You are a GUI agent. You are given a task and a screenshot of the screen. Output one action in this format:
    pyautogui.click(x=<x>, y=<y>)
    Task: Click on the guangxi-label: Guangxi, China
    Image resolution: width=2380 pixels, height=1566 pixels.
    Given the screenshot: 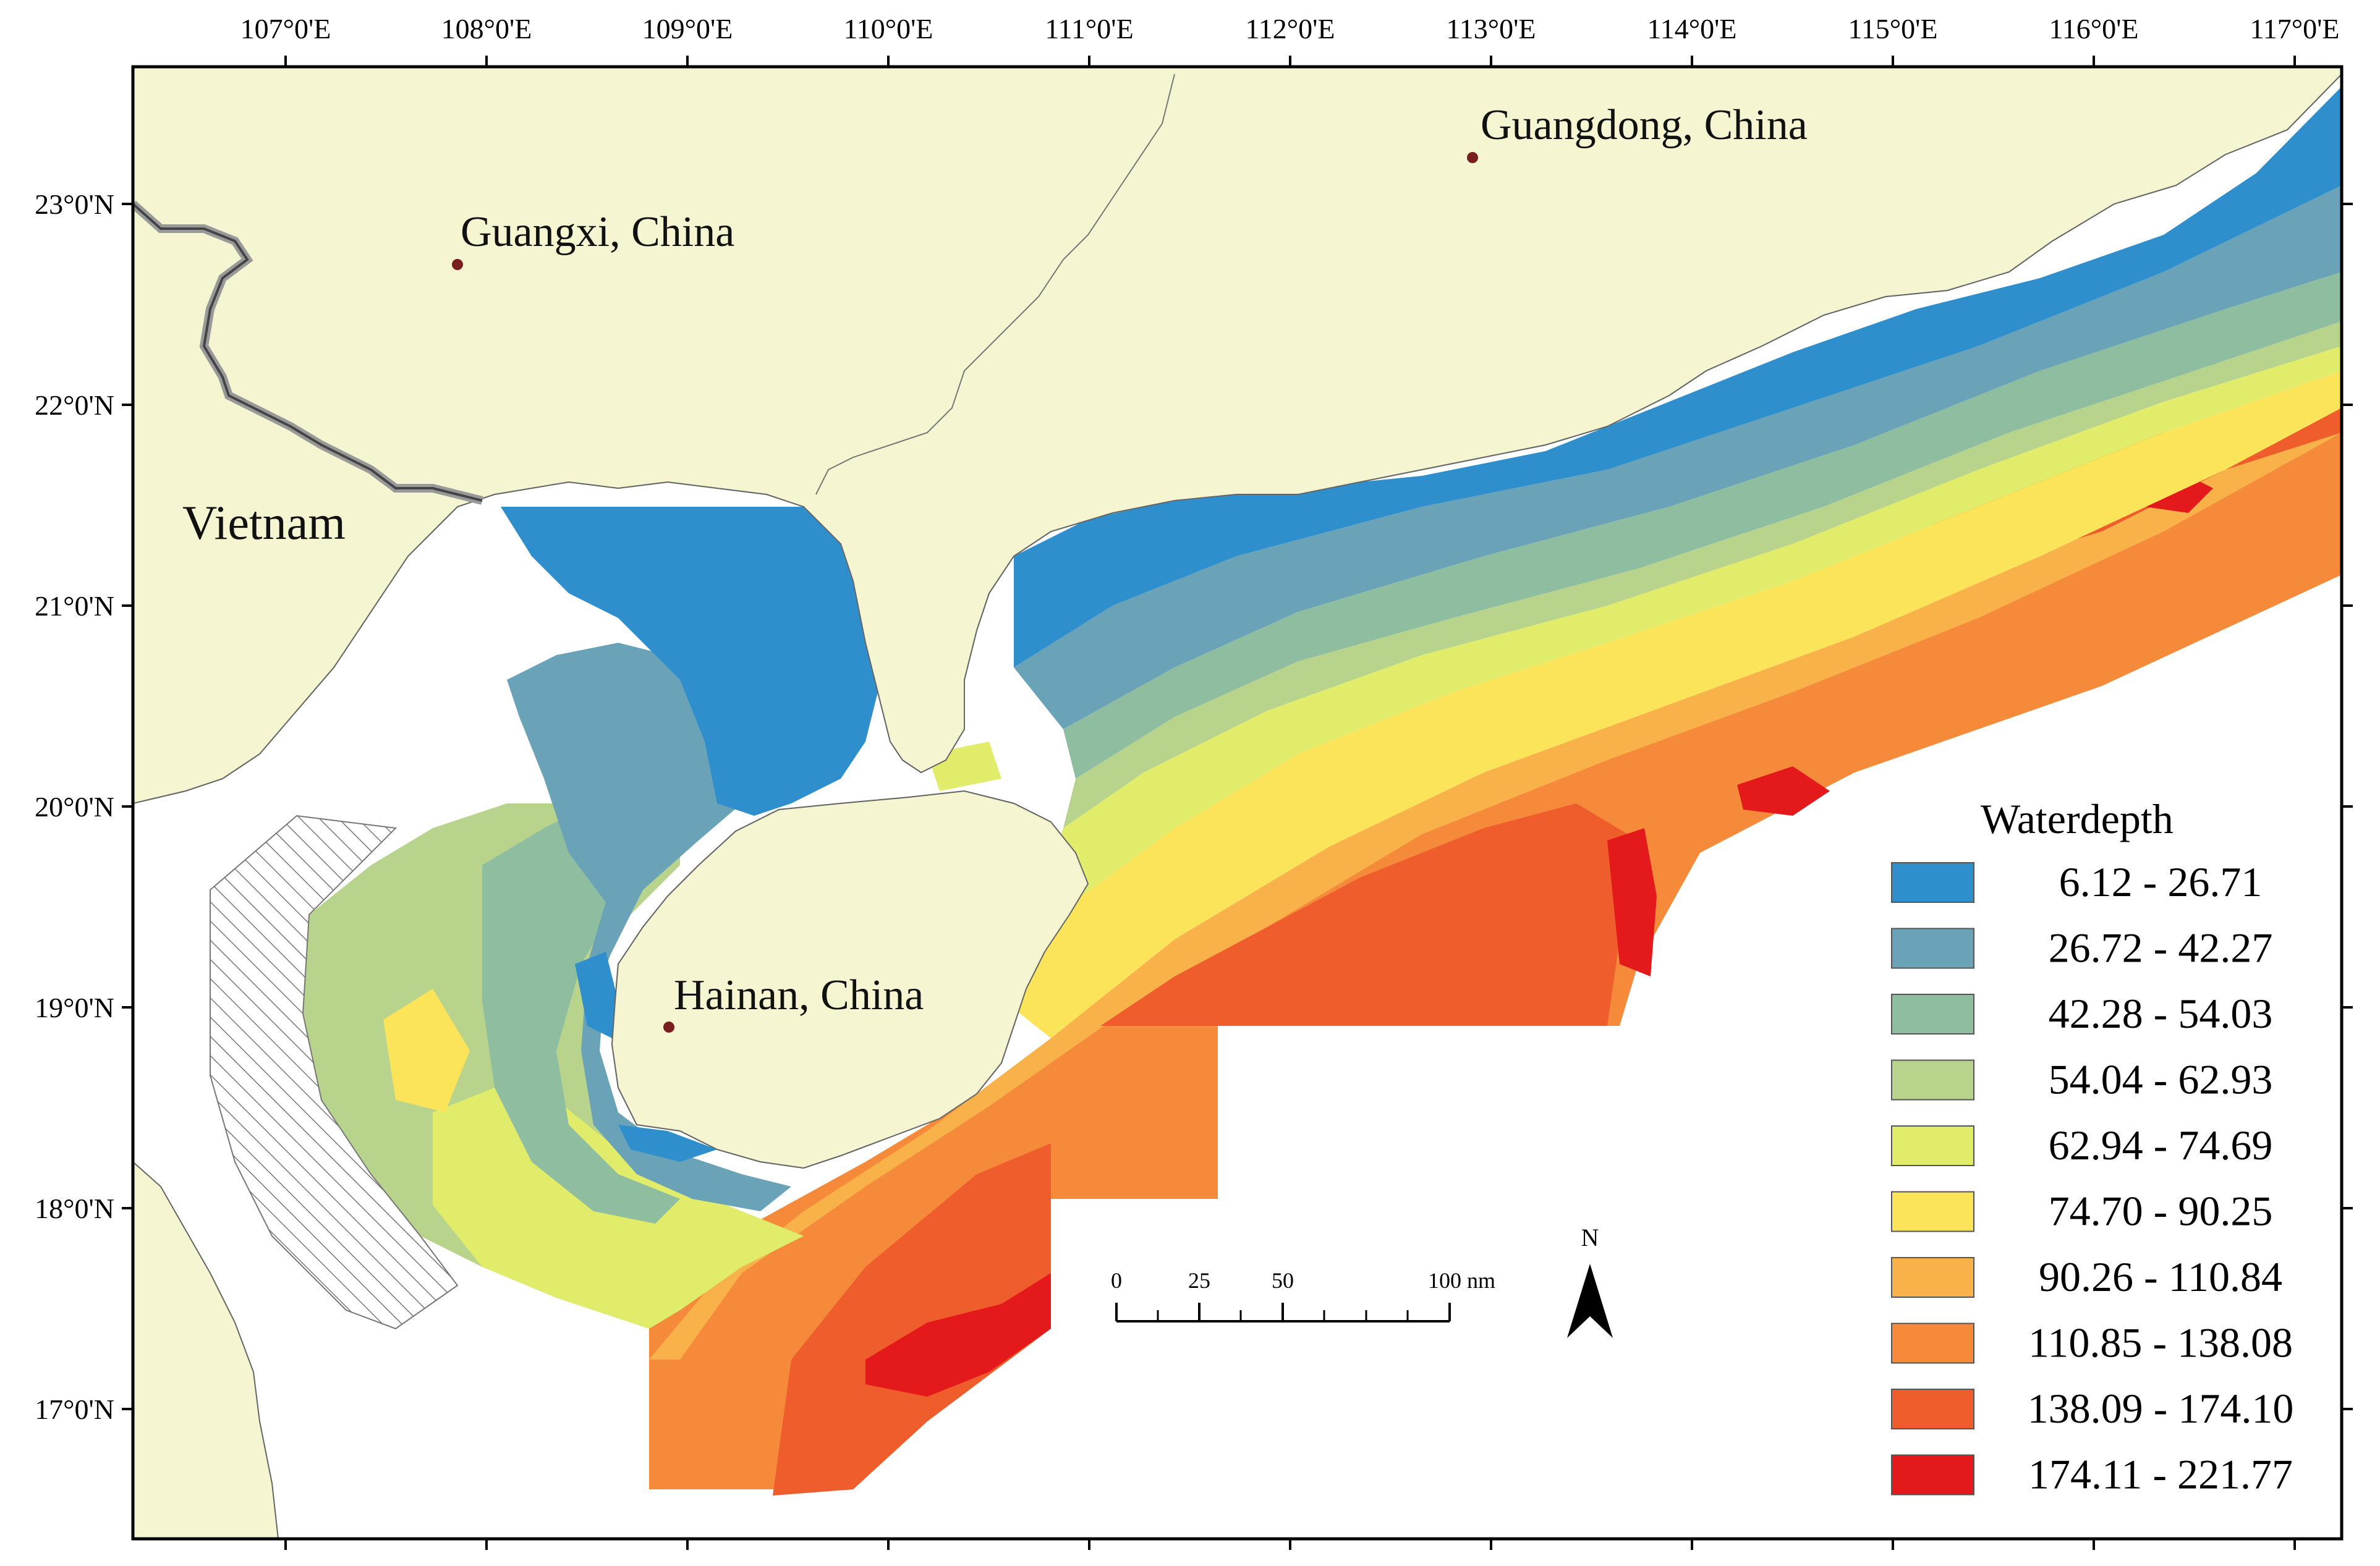 What is the action you would take?
    pyautogui.click(x=597, y=232)
    